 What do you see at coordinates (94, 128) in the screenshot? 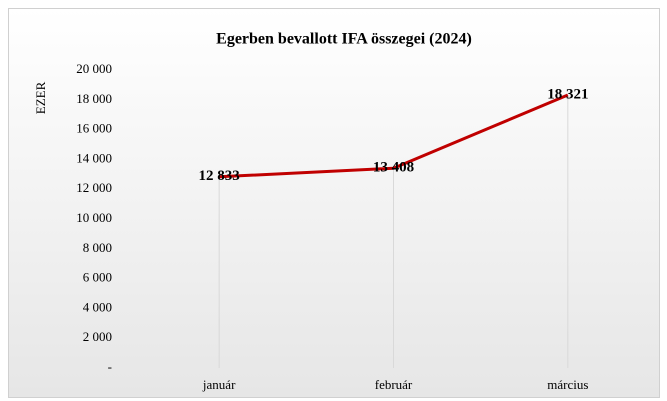
I see `y-tick-label: 16 000` at bounding box center [94, 128].